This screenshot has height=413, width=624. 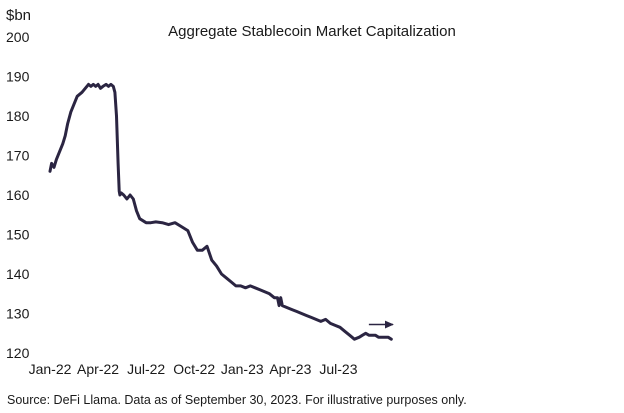 I want to click on y-tick-label: 140, so click(x=18, y=274).